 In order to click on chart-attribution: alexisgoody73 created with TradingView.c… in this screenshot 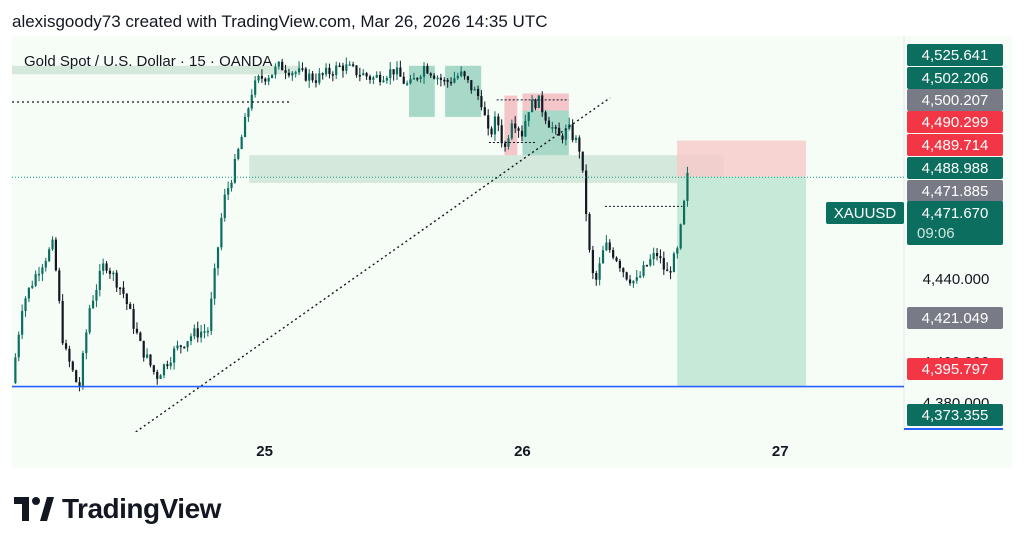, I will do `click(280, 21)`.